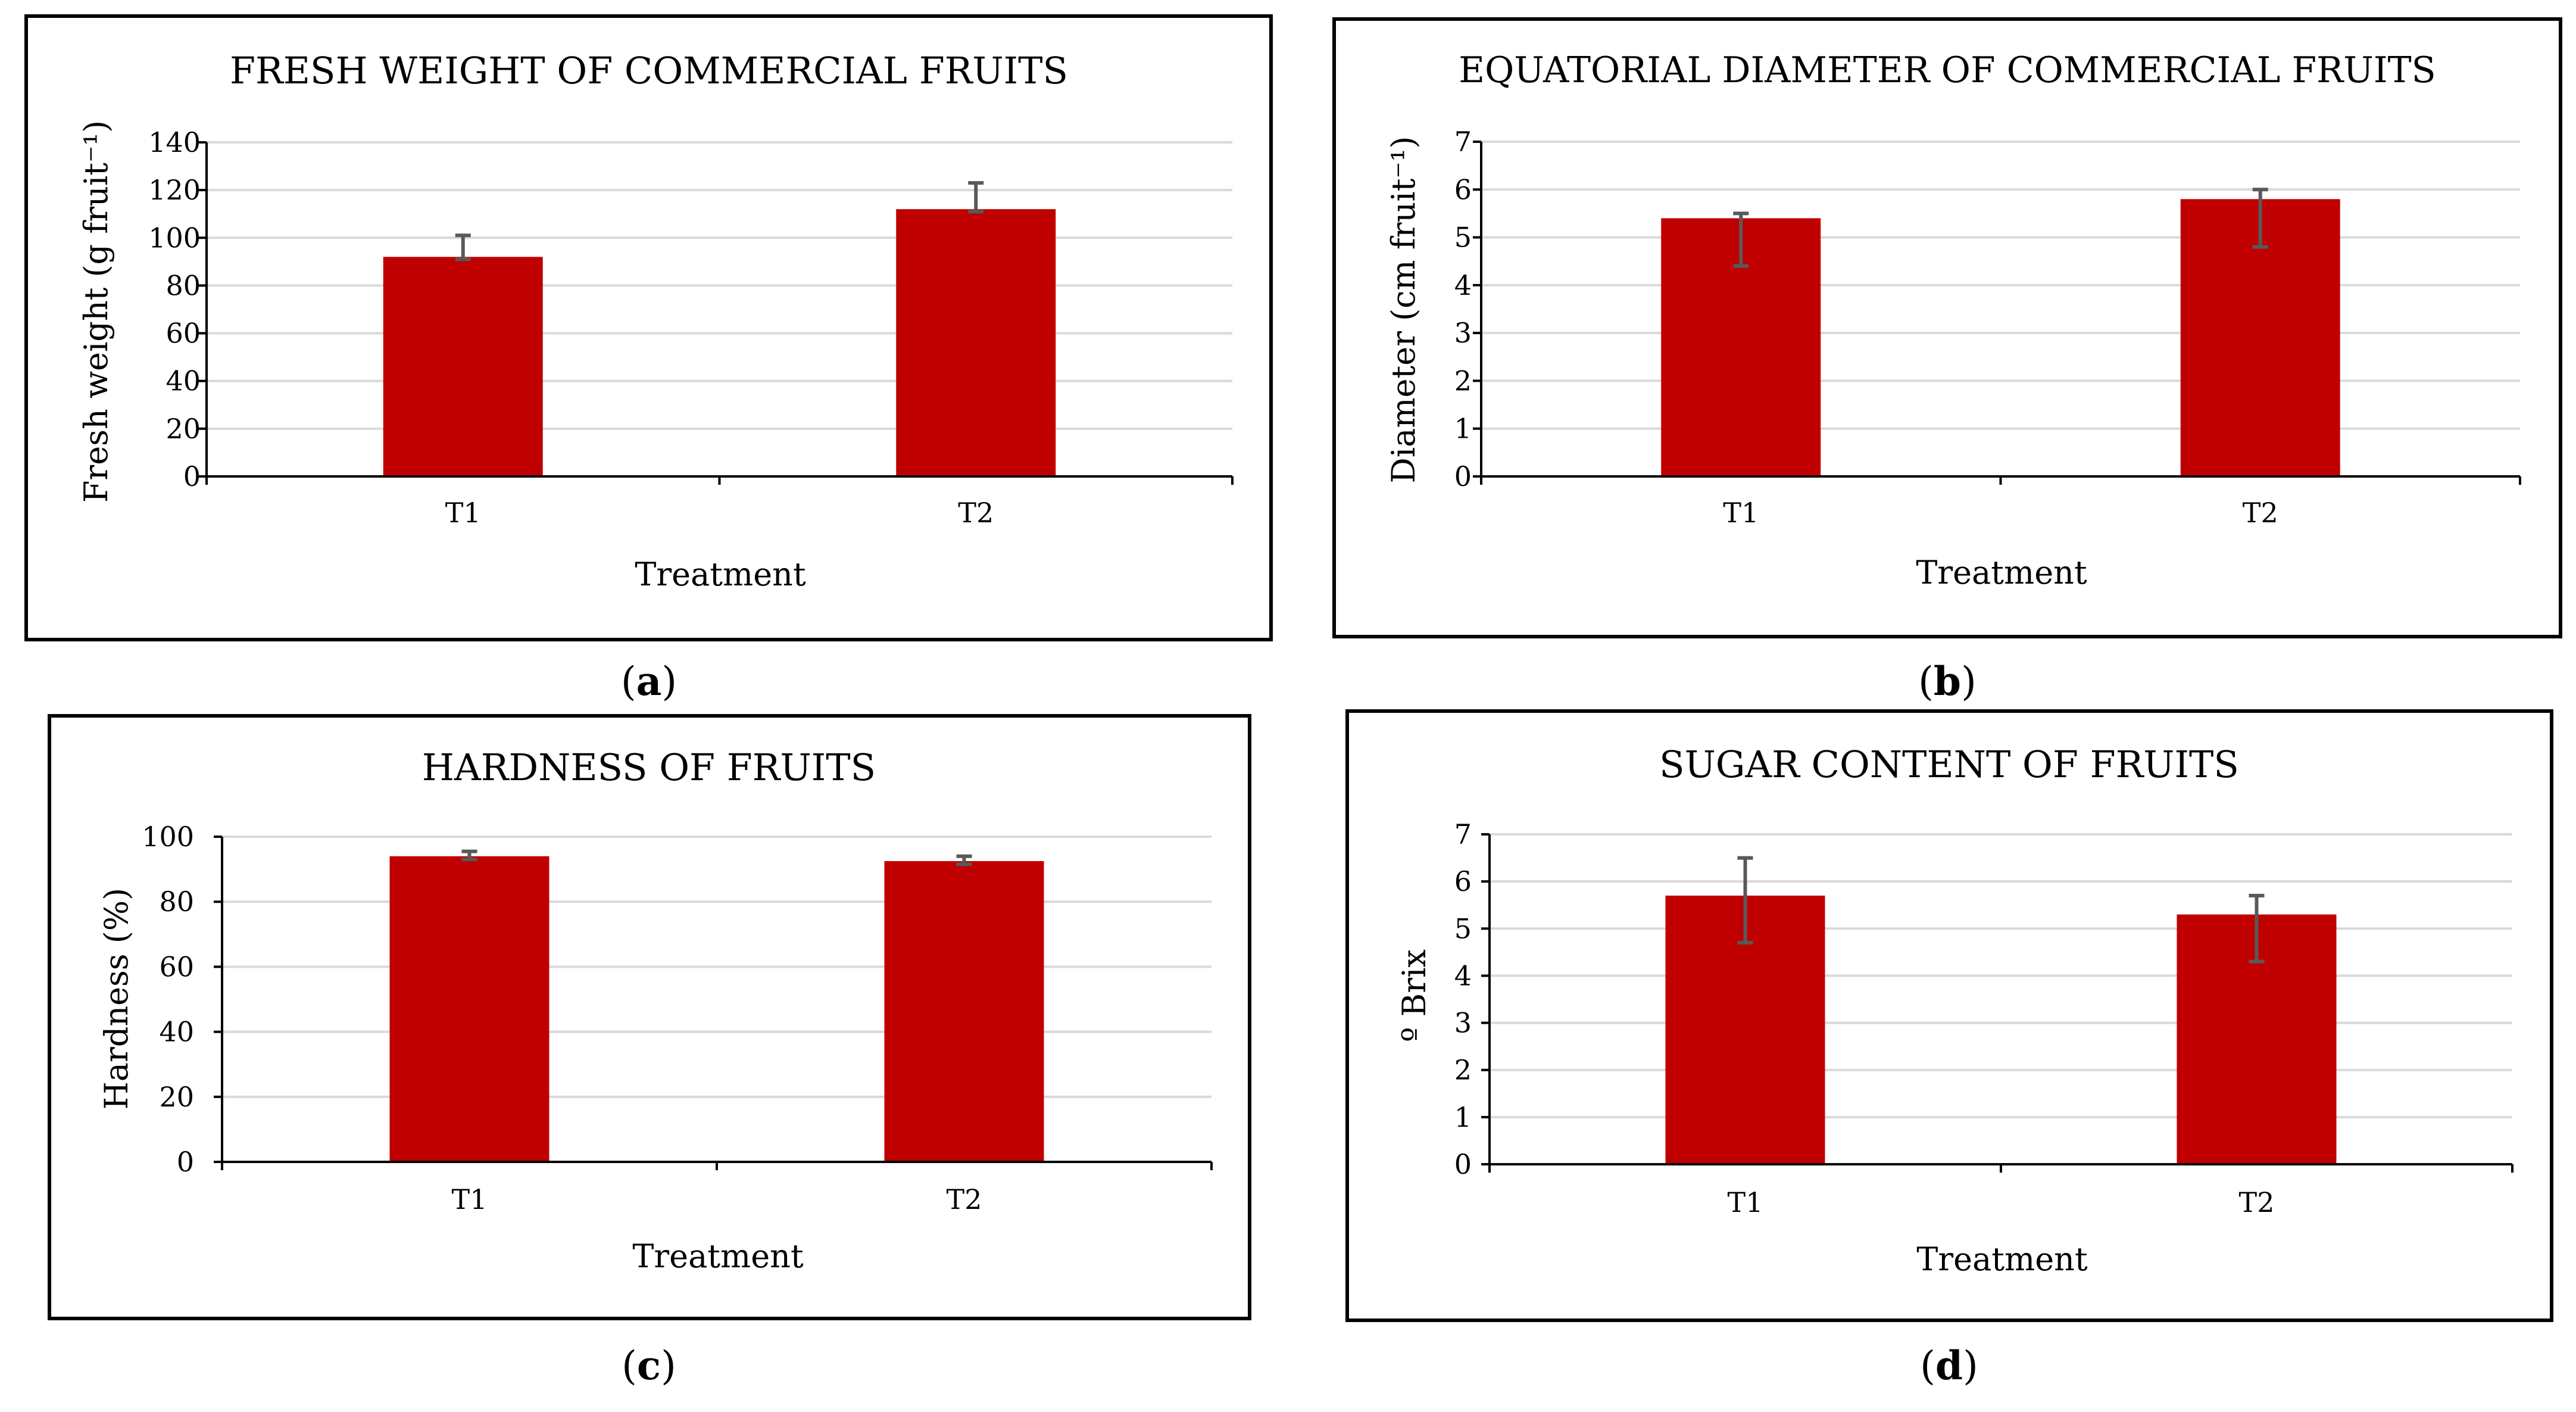 The image size is (2576, 1412). I want to click on panel-b-caption-open: (, so click(1926, 682).